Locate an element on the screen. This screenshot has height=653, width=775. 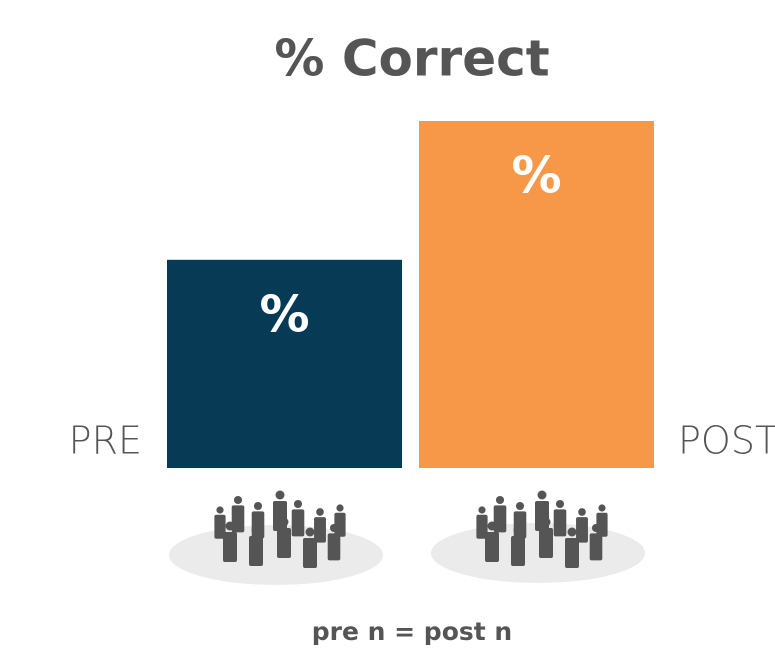
chart-title: % Correct is located at coordinates (411, 59).